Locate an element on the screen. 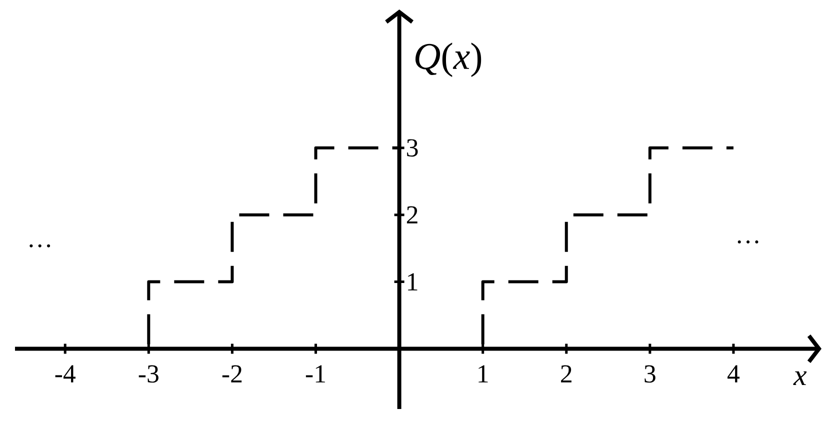 This screenshot has height=433, width=830. x-tick-label: -3 is located at coordinates (148, 374).